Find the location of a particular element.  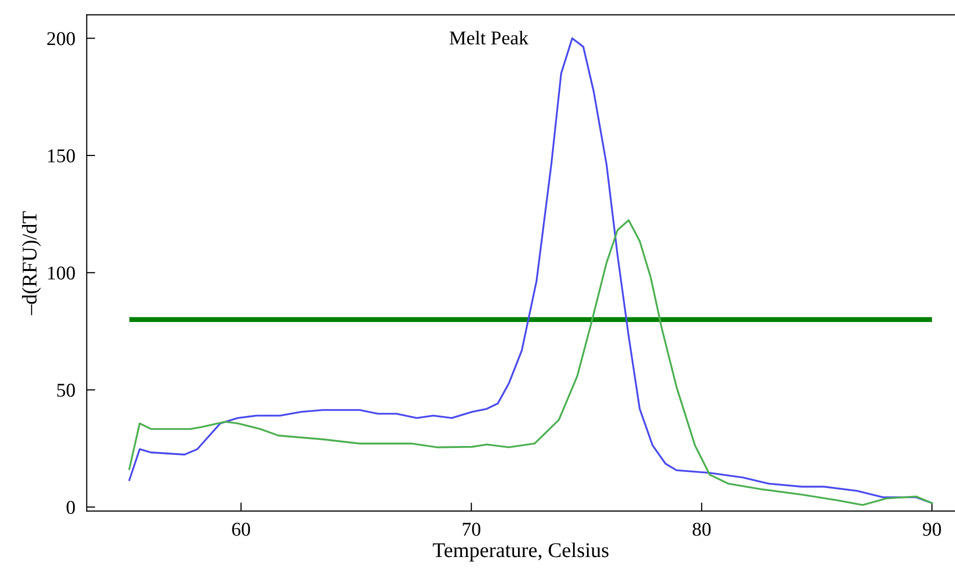

x-axis-title: Temperature, Celsius is located at coordinates (520, 552).